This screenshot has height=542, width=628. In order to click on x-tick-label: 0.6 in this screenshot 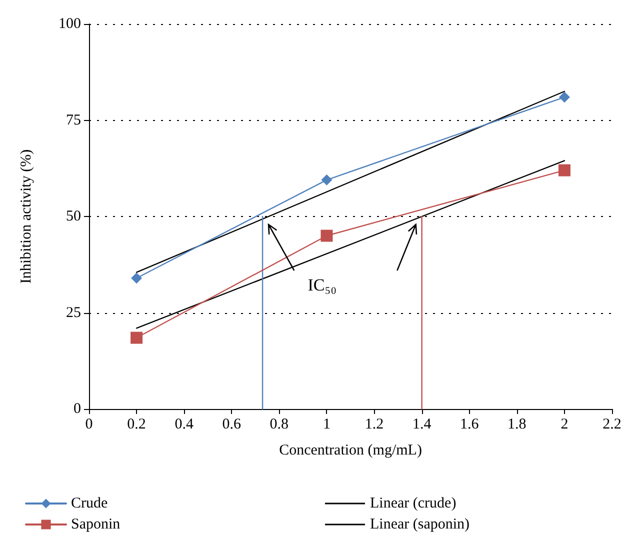, I will do `click(232, 424)`.